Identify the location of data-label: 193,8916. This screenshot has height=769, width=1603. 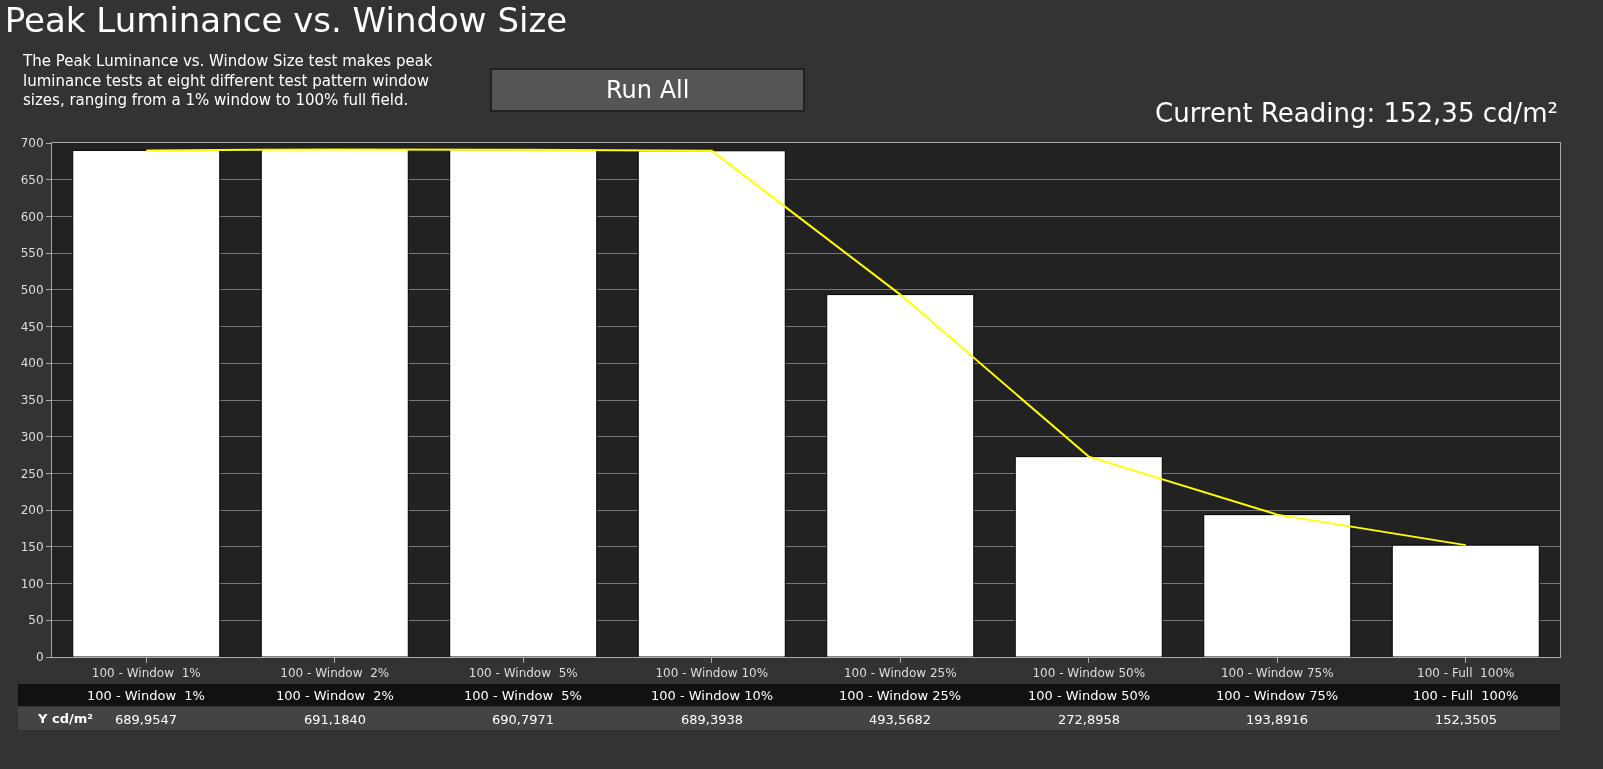
(1277, 719).